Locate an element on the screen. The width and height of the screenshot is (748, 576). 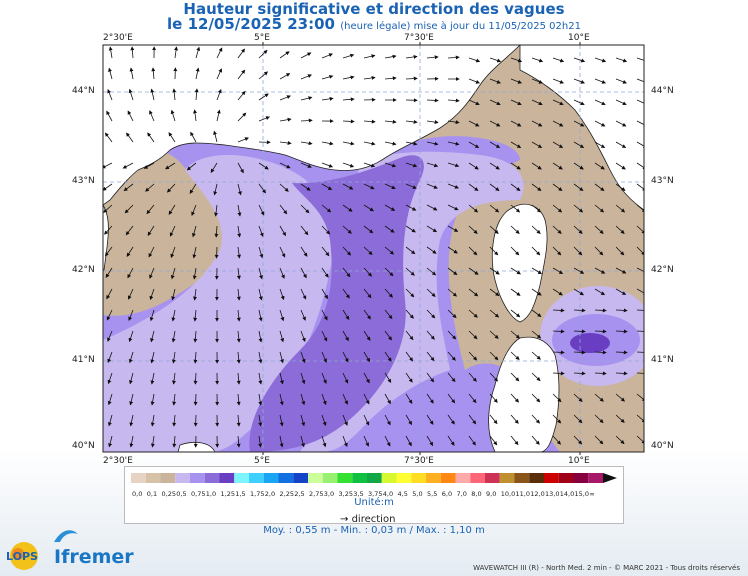
legend-class-label: 2,0 is located at coordinates (270, 494).